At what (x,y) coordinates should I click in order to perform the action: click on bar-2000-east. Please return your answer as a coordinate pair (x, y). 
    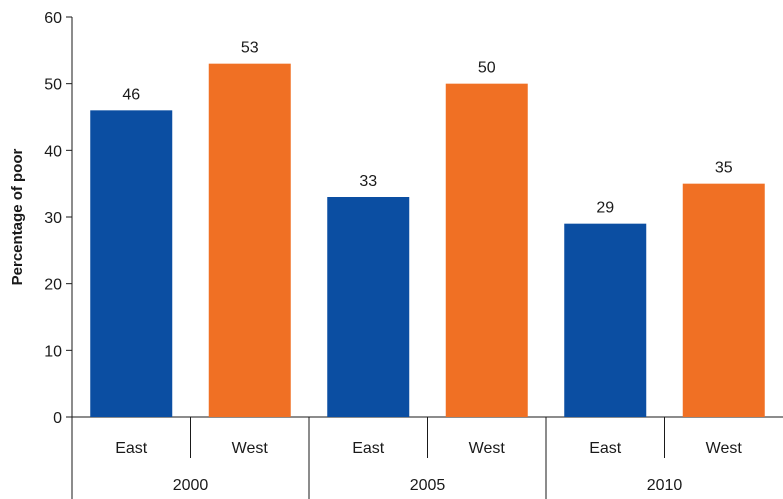
    Looking at the image, I should click on (131, 263).